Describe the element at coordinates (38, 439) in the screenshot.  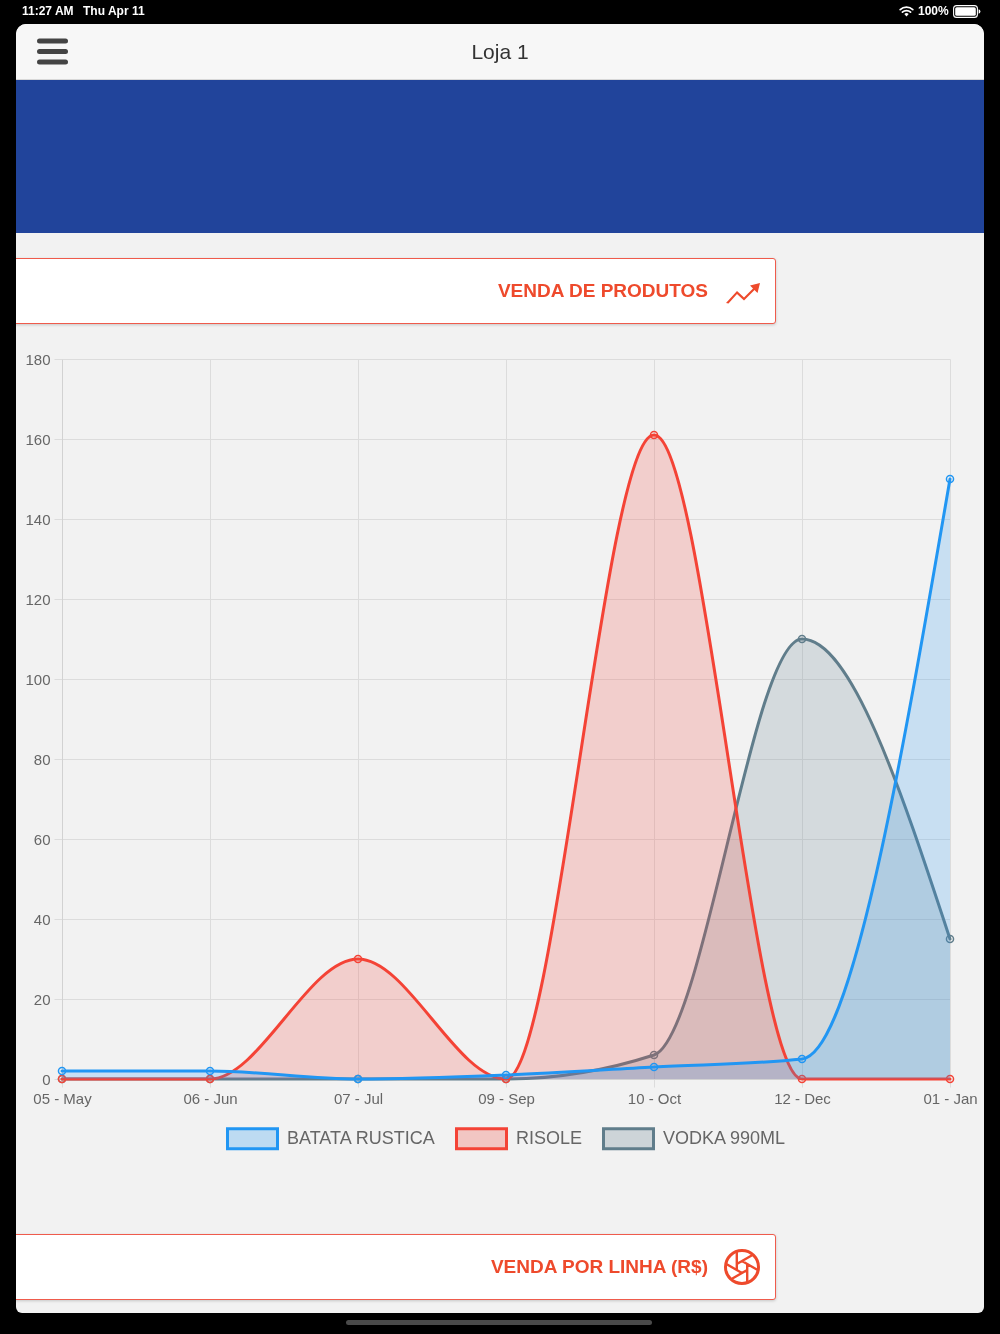
I see `y-tick-label: 160` at that location.